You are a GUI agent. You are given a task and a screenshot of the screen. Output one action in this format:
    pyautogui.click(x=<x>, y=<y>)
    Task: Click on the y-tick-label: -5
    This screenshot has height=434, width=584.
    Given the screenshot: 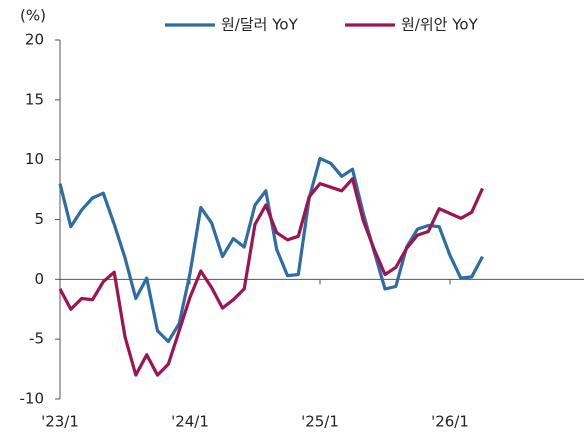 What is the action you would take?
    pyautogui.click(x=36, y=339)
    